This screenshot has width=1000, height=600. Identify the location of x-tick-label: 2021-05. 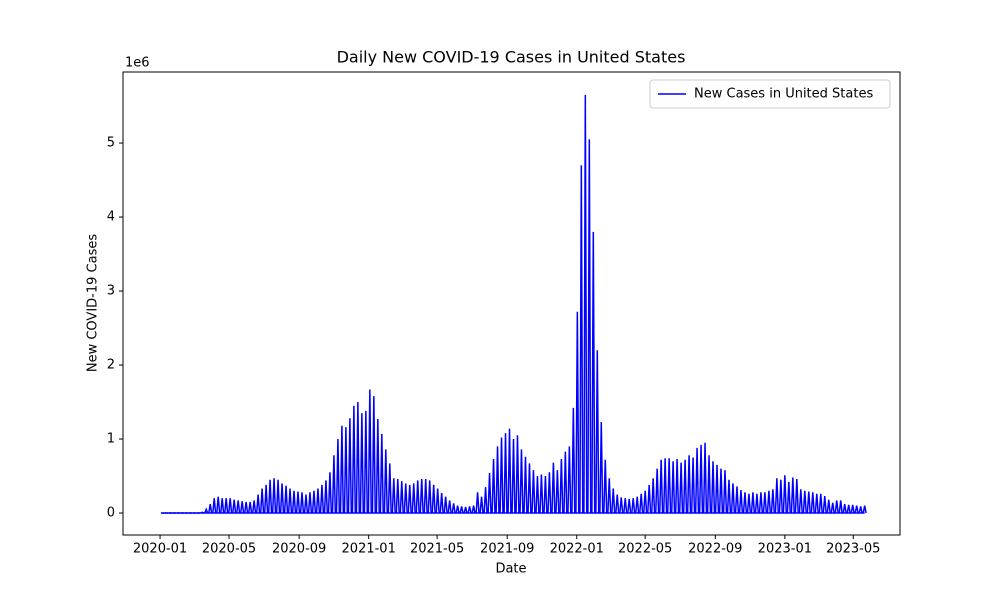
(437, 549).